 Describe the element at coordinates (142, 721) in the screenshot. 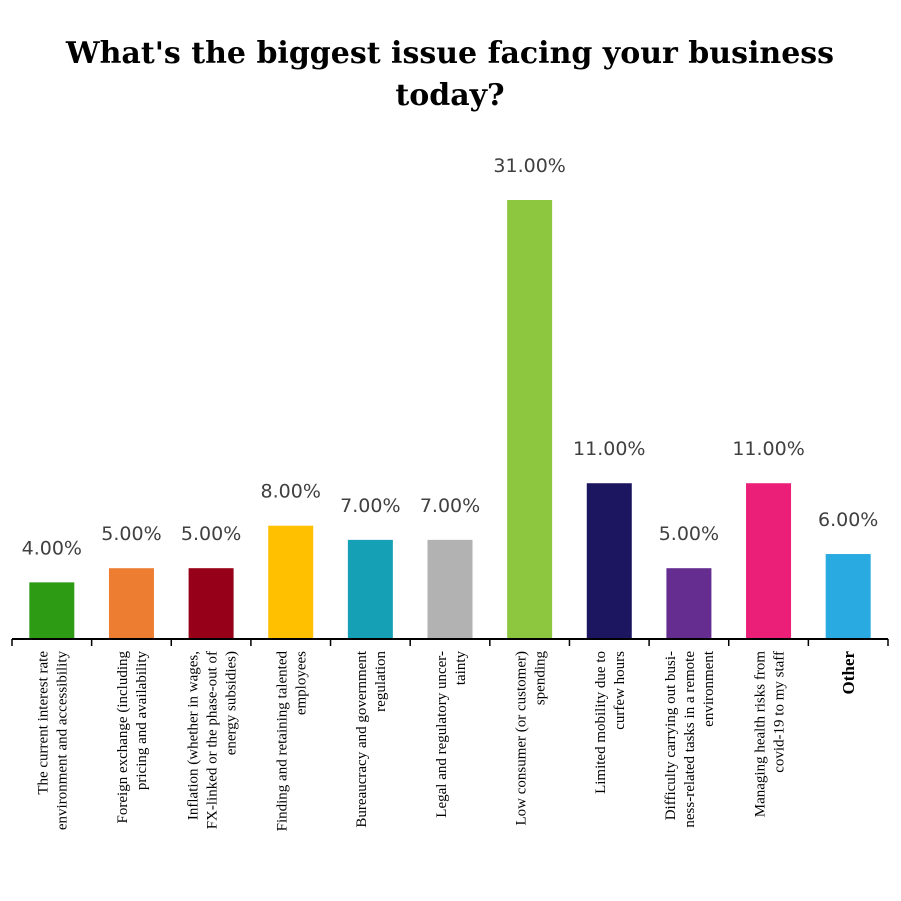

I see `category-label-line: pricing and availability` at that location.